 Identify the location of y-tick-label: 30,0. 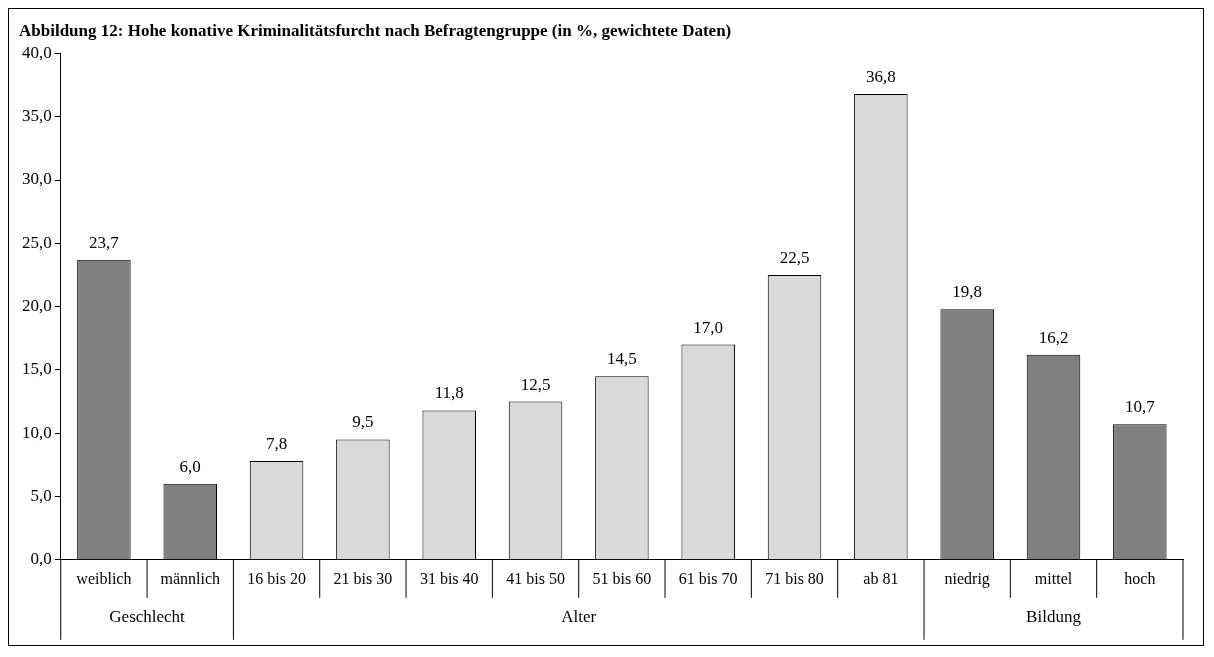
(37, 179).